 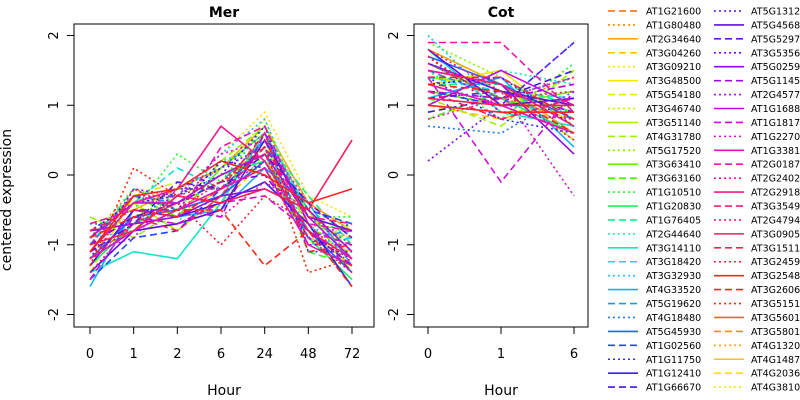 I want to click on legend-entry: AT1G20830, so click(x=673, y=207).